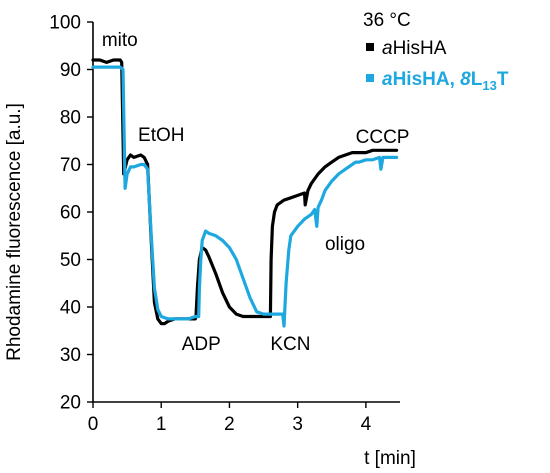 The width and height of the screenshot is (550, 473). I want to click on y-tick-label: 100, so click(65, 23).